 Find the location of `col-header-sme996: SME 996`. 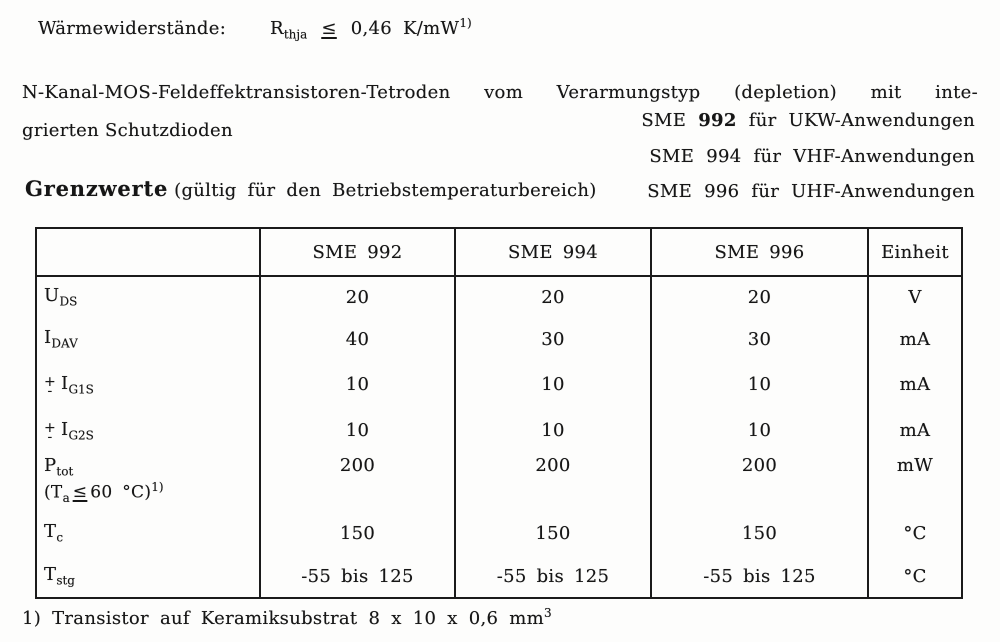

col-header-sme996: SME 996 is located at coordinates (758, 253).